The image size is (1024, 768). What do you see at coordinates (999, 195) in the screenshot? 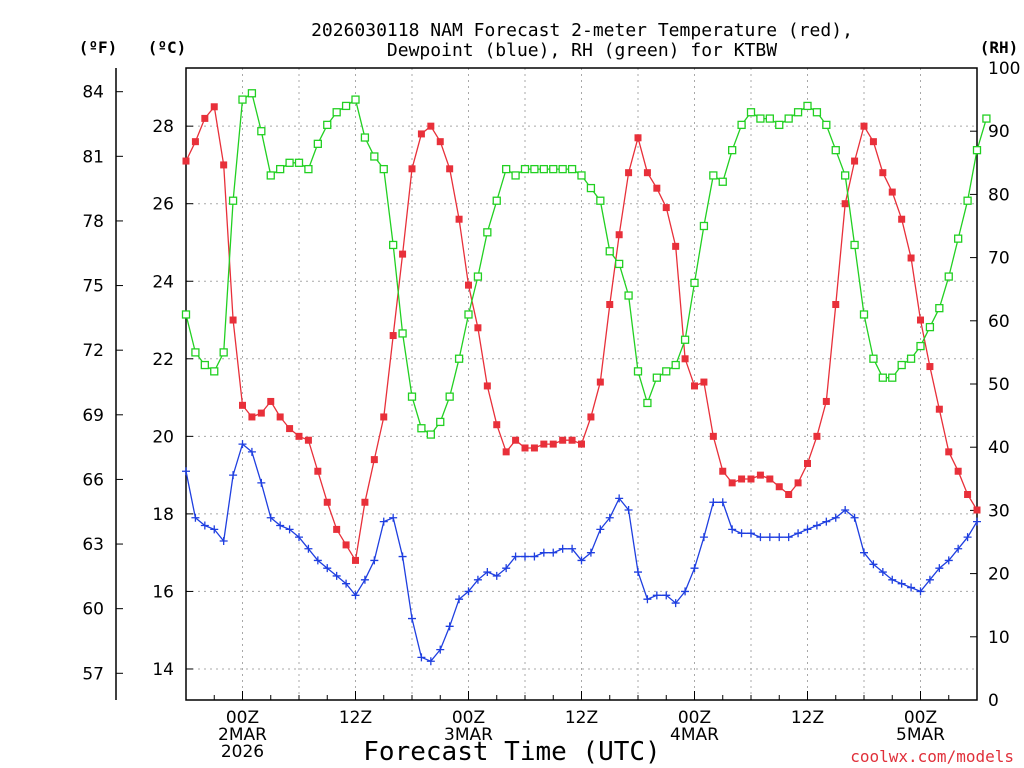
I see `rh-tick-label: 80` at bounding box center [999, 195].